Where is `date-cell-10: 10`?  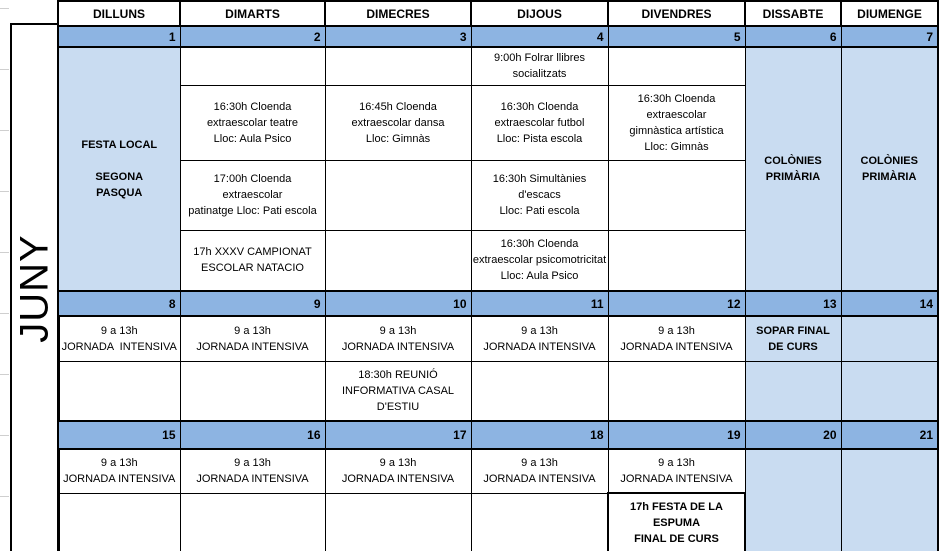 date-cell-10: 10 is located at coordinates (398, 303).